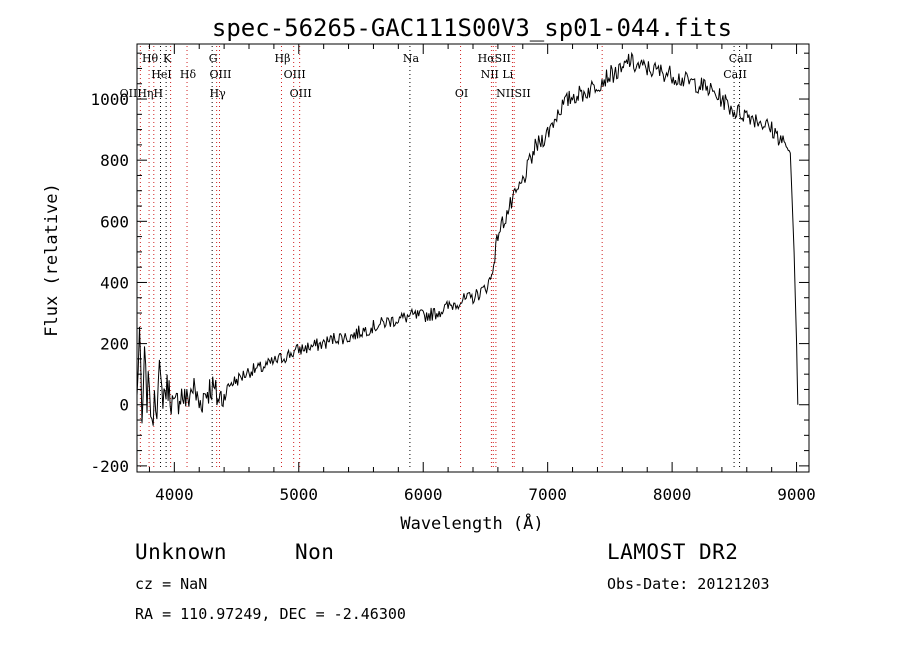  What do you see at coordinates (283, 58) in the screenshot?
I see `line-label: Hβ` at bounding box center [283, 58].